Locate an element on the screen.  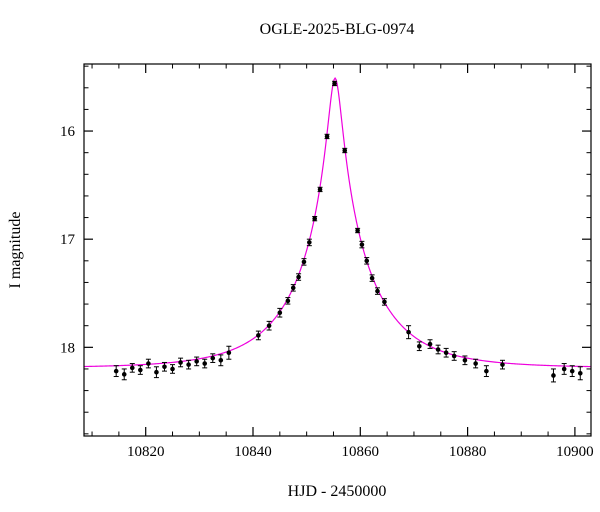
x-tick-label: 10880 is located at coordinates (468, 452).